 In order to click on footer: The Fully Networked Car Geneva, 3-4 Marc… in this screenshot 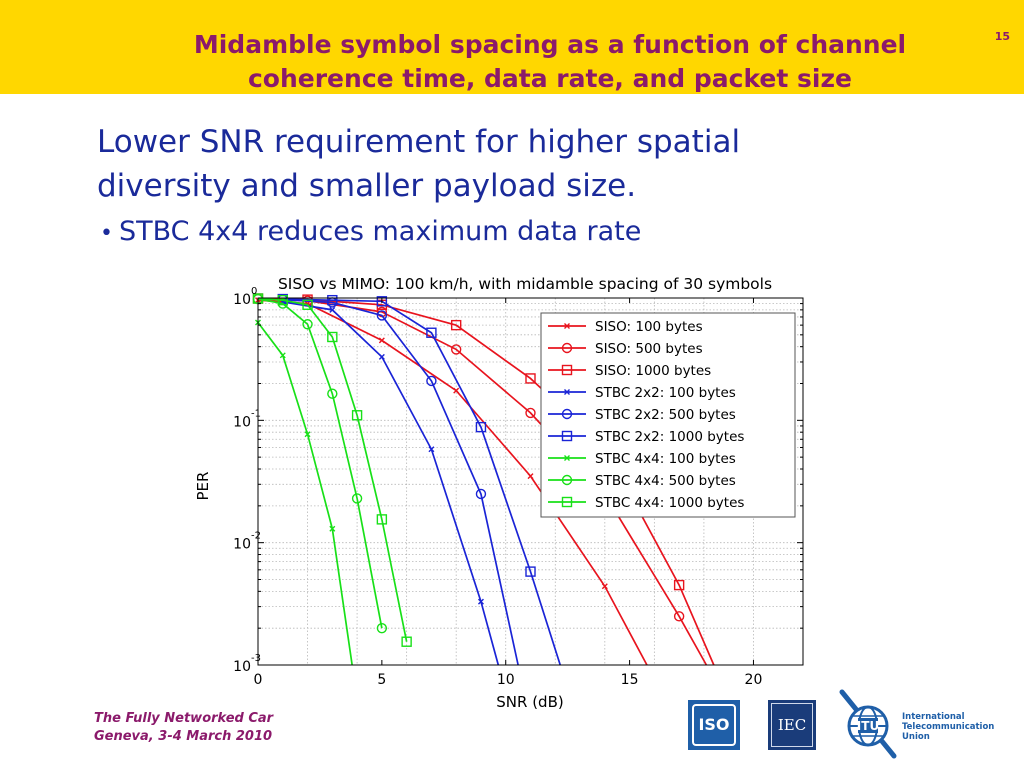, I will do `click(183, 728)`.